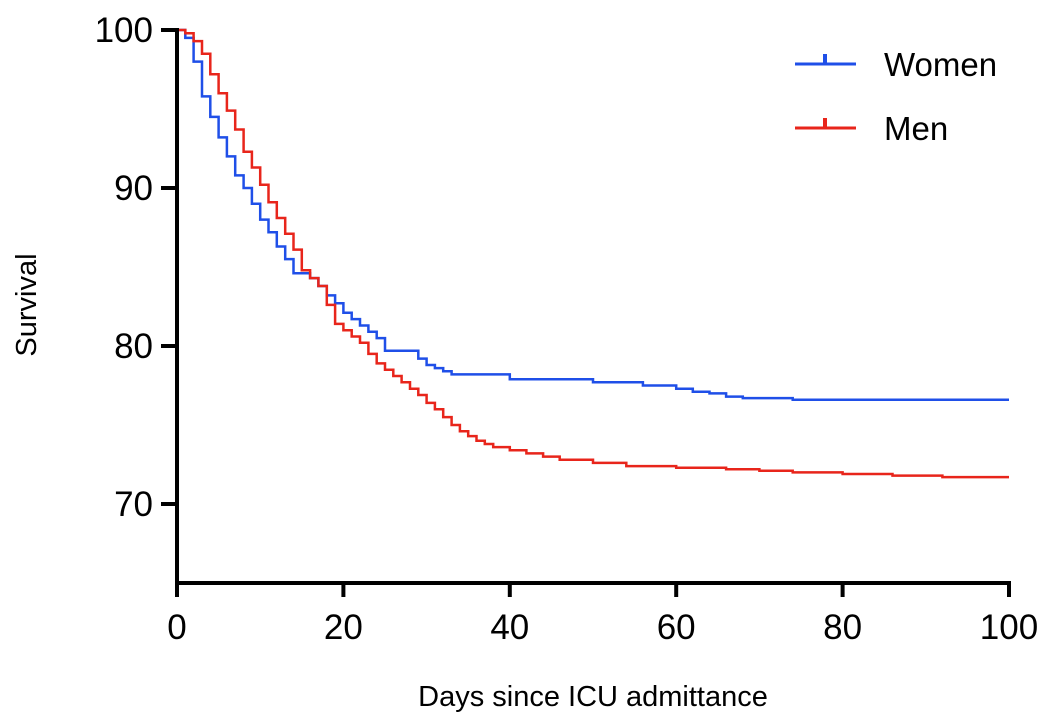  Describe the element at coordinates (676, 627) in the screenshot. I see `x-tick-label: 60` at that location.